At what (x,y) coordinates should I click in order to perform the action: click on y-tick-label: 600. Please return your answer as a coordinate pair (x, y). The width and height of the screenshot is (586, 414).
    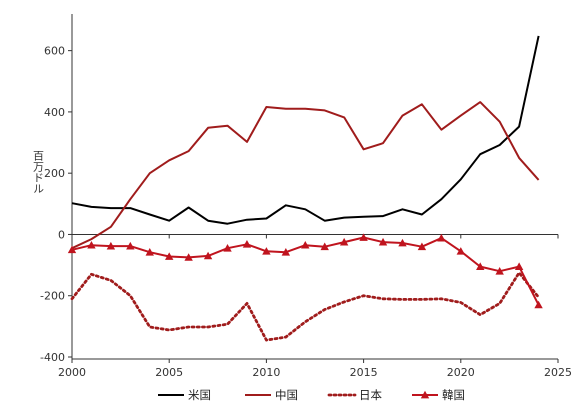
    Looking at the image, I should click on (54, 51).